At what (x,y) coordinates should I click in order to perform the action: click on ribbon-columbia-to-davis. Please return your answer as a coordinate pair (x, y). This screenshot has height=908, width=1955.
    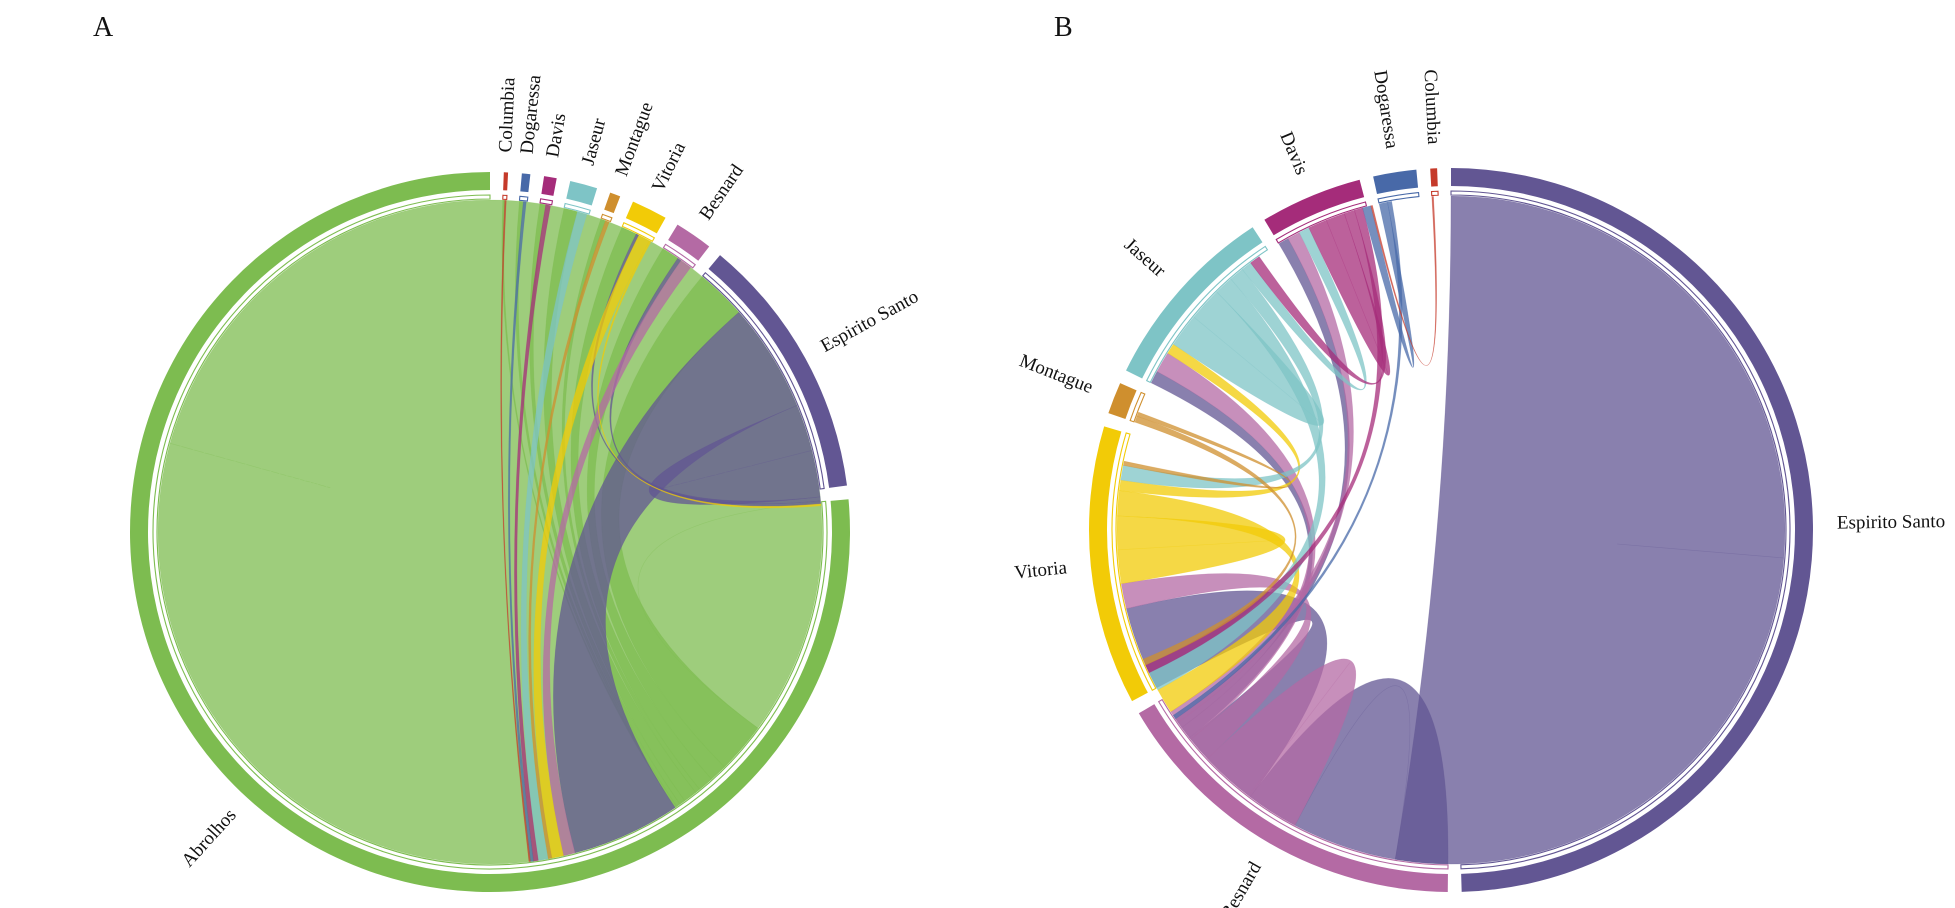
    Looking at the image, I should click on (1403, 281).